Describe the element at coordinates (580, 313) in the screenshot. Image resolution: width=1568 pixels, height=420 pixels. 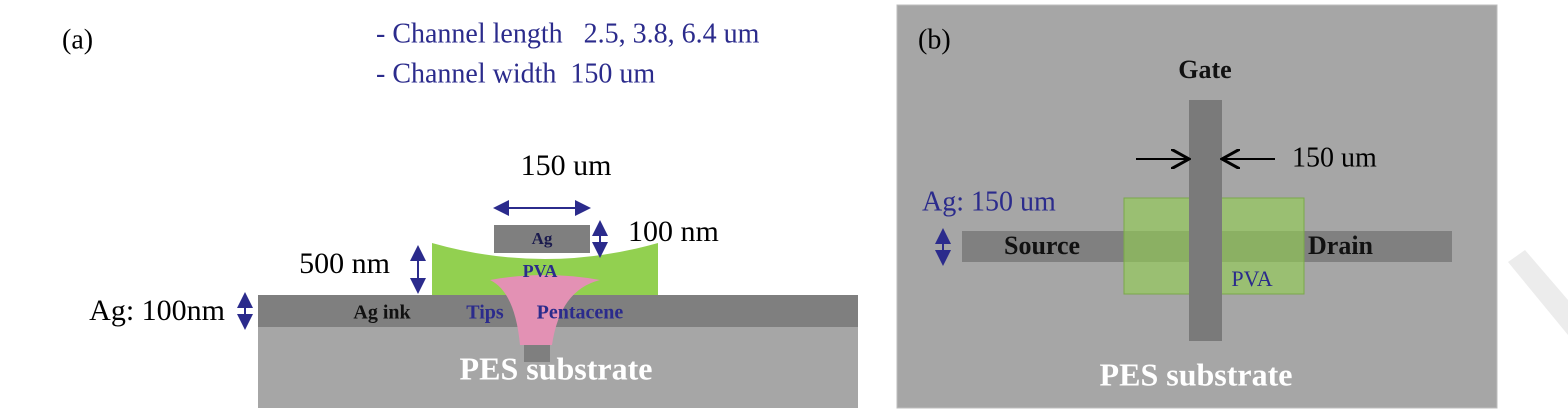
I see `layer-label: Pentacene` at that location.